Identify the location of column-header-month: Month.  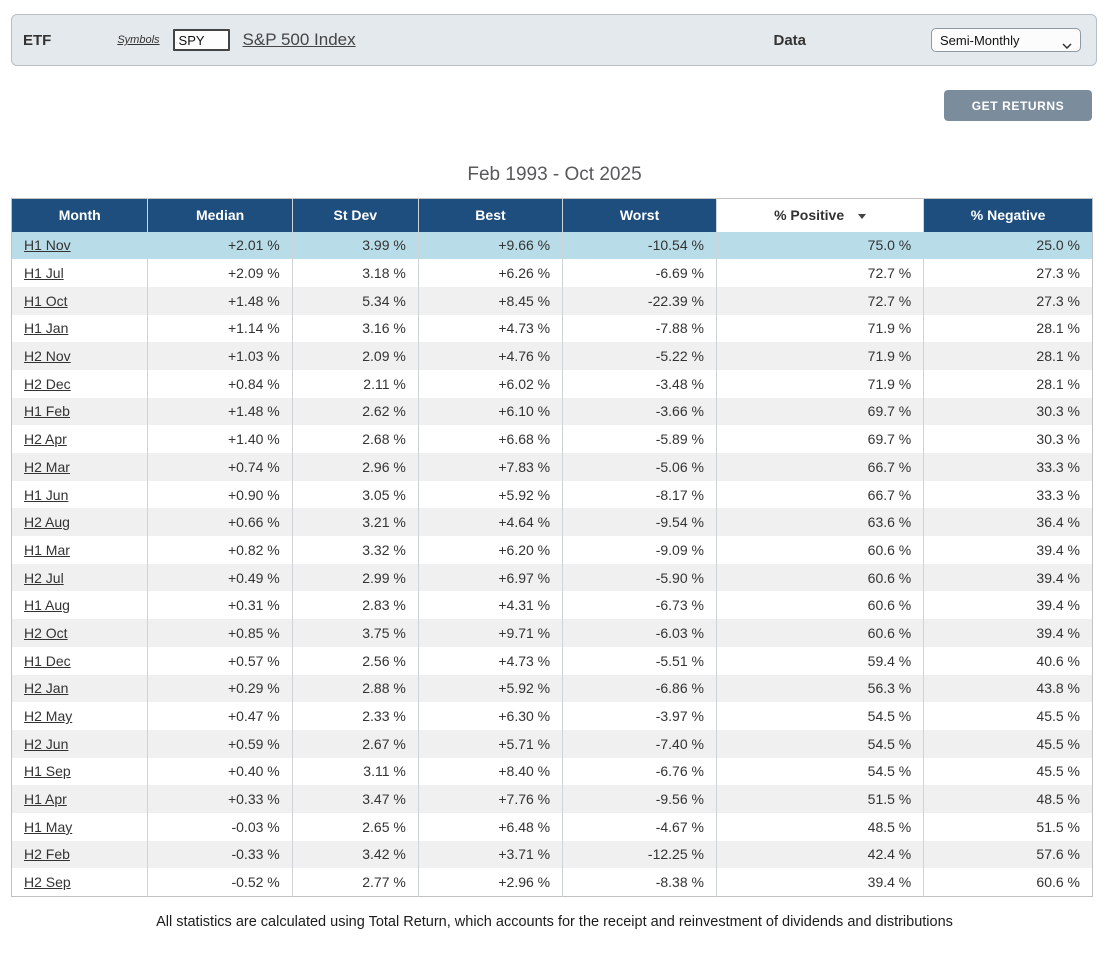
(79, 215).